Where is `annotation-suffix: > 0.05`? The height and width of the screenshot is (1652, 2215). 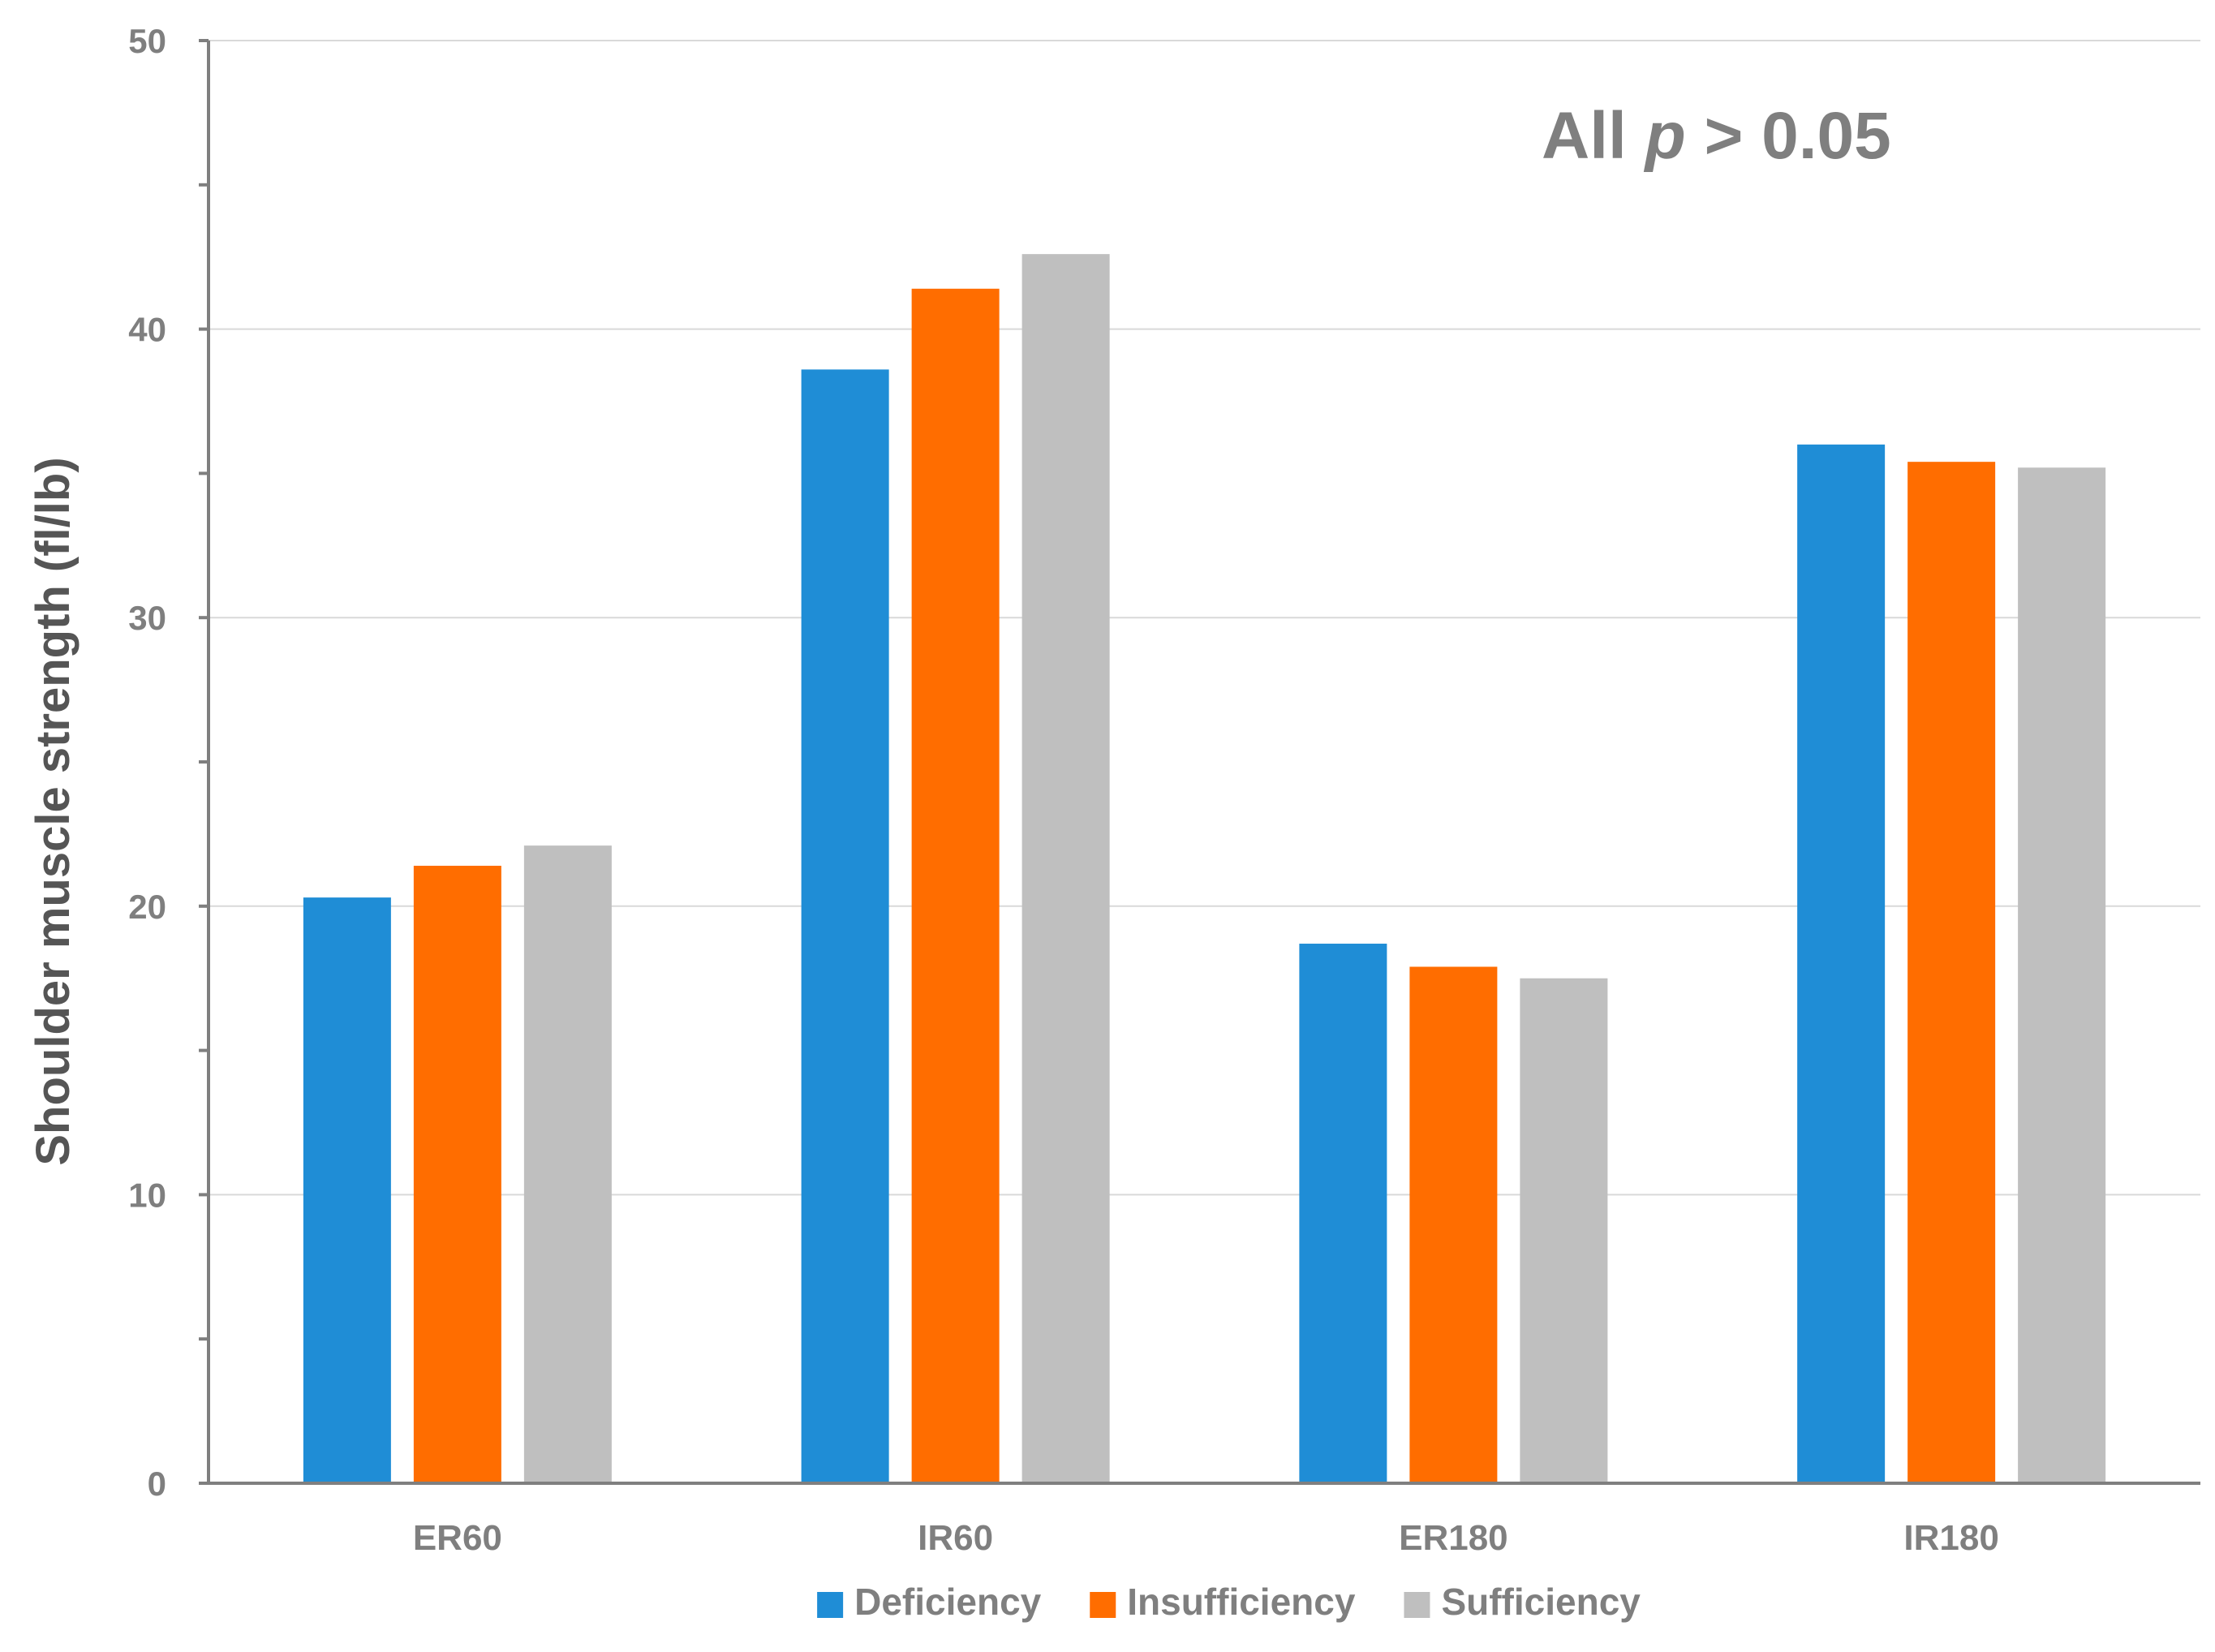
annotation-suffix: > 0.05 is located at coordinates (1788, 136).